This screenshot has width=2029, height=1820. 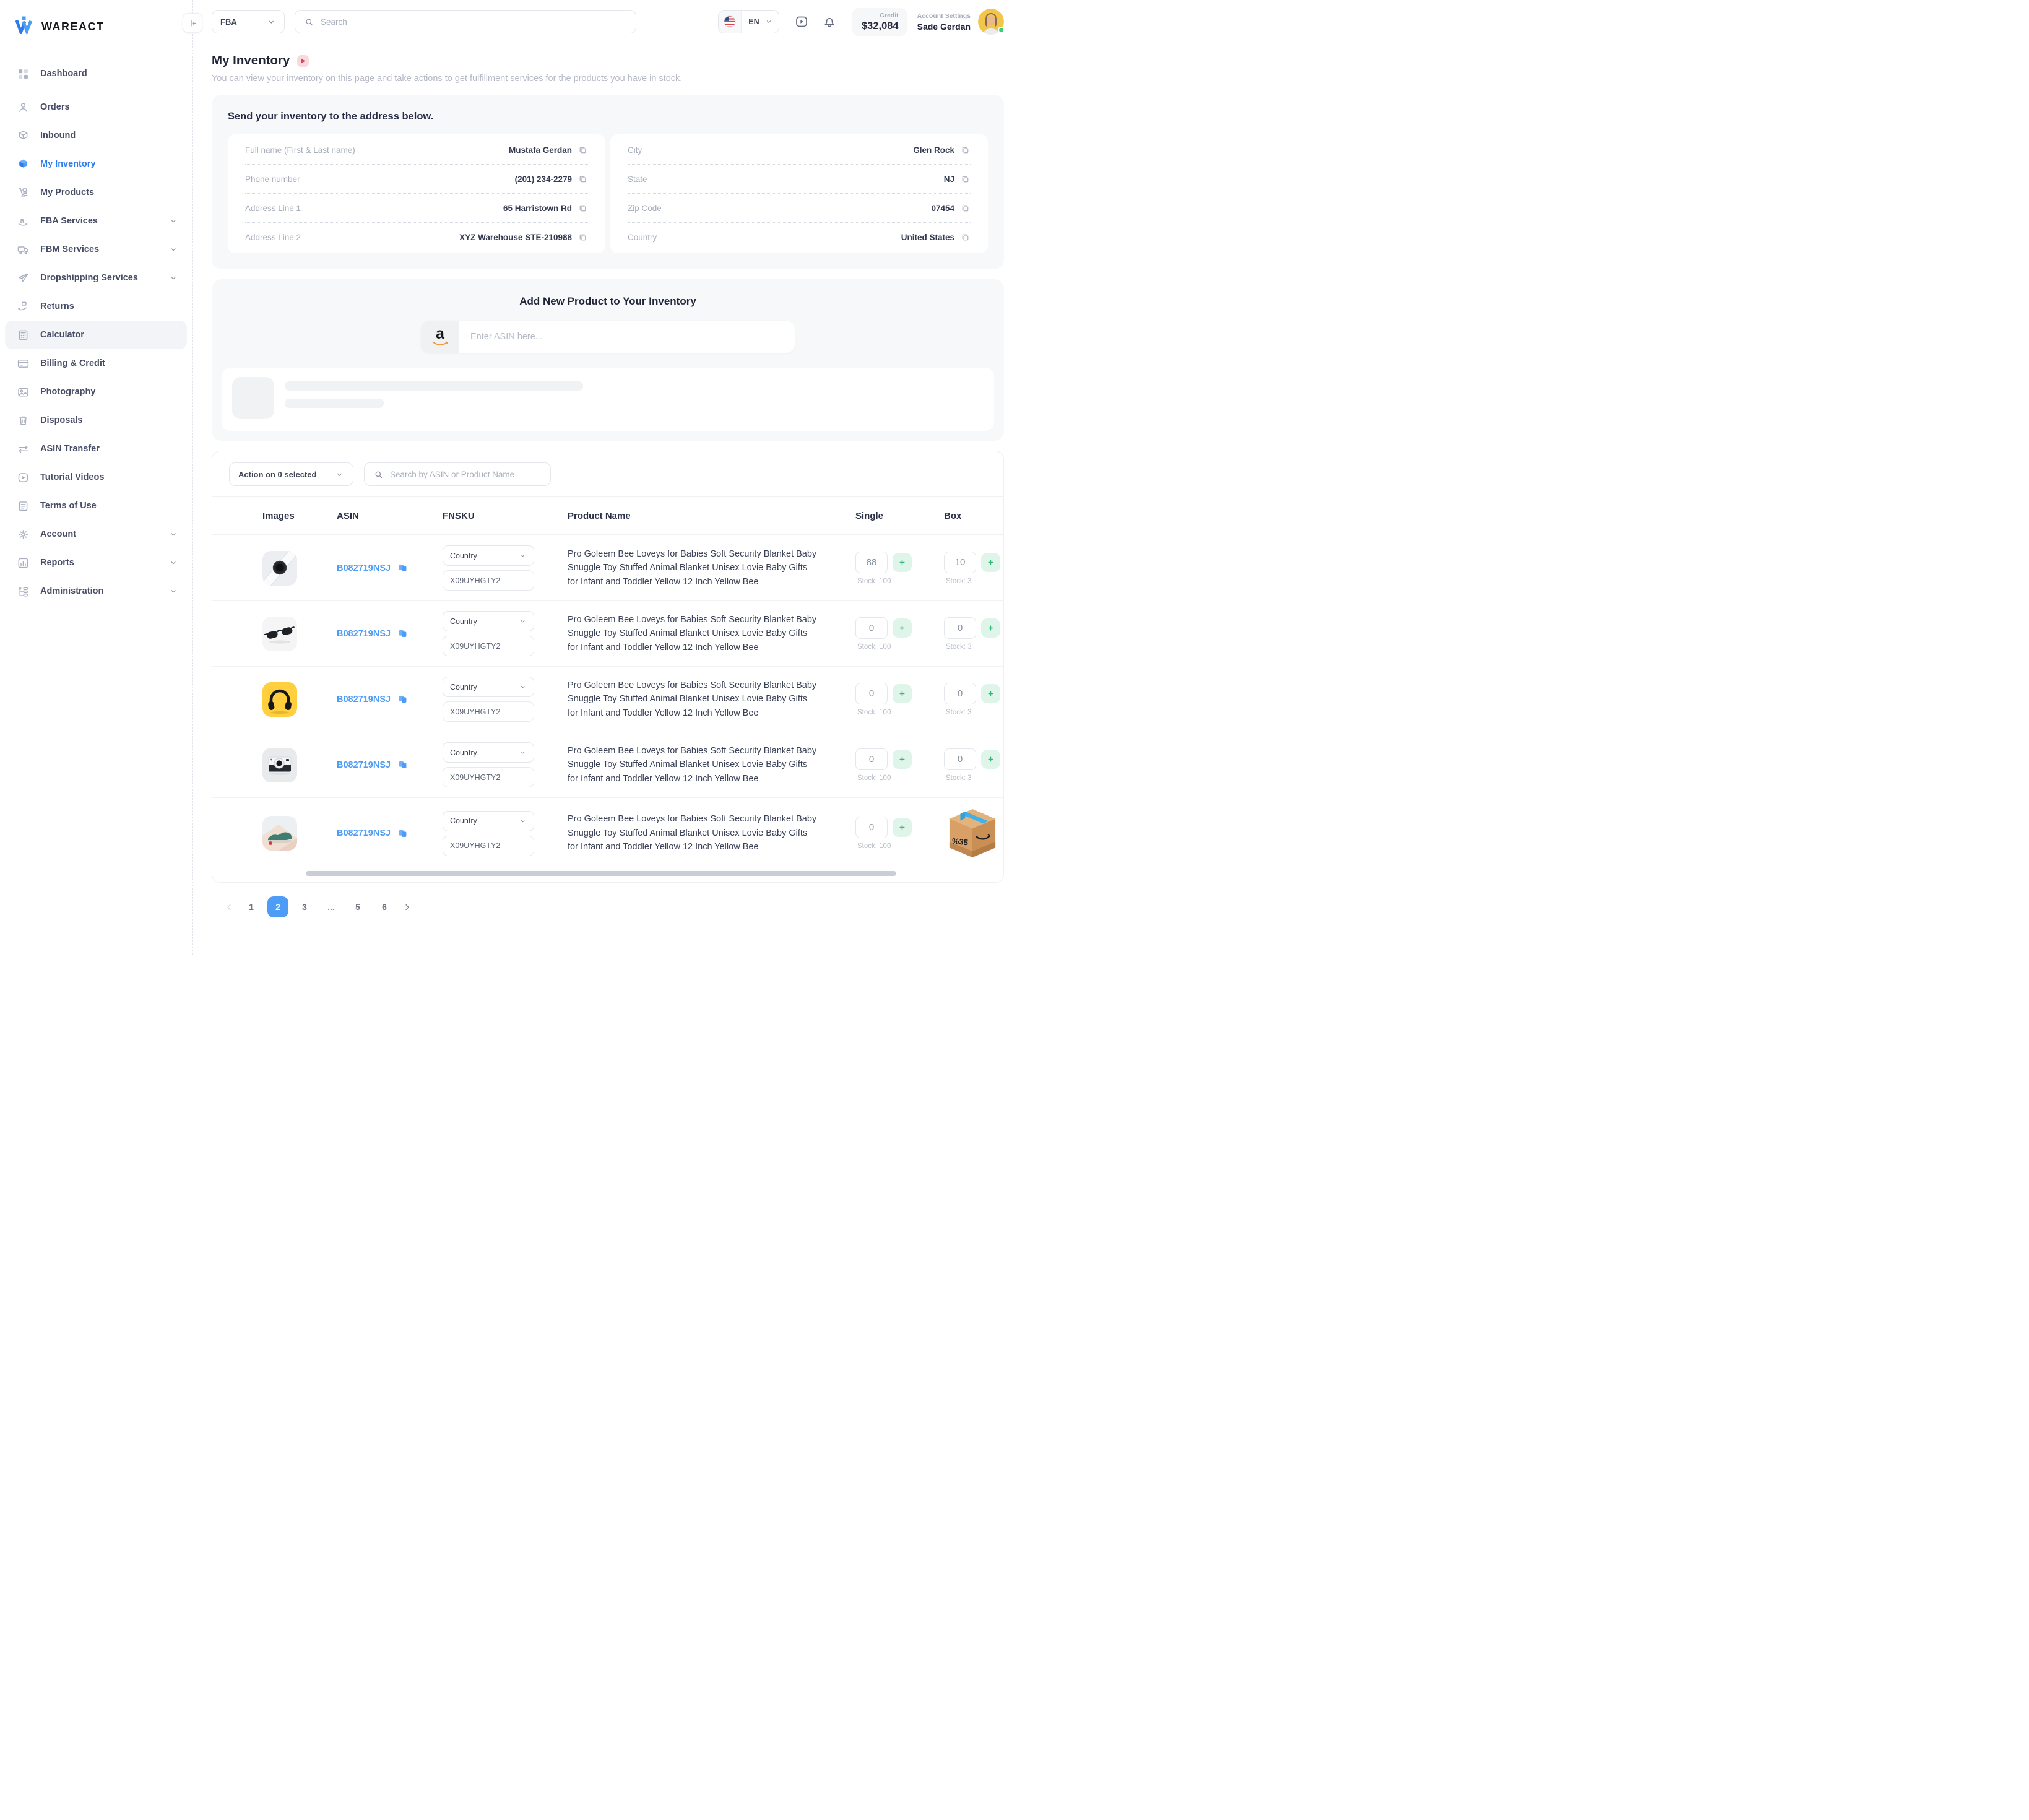 What do you see at coordinates (635, 150) in the screenshot?
I see `field-label: City` at bounding box center [635, 150].